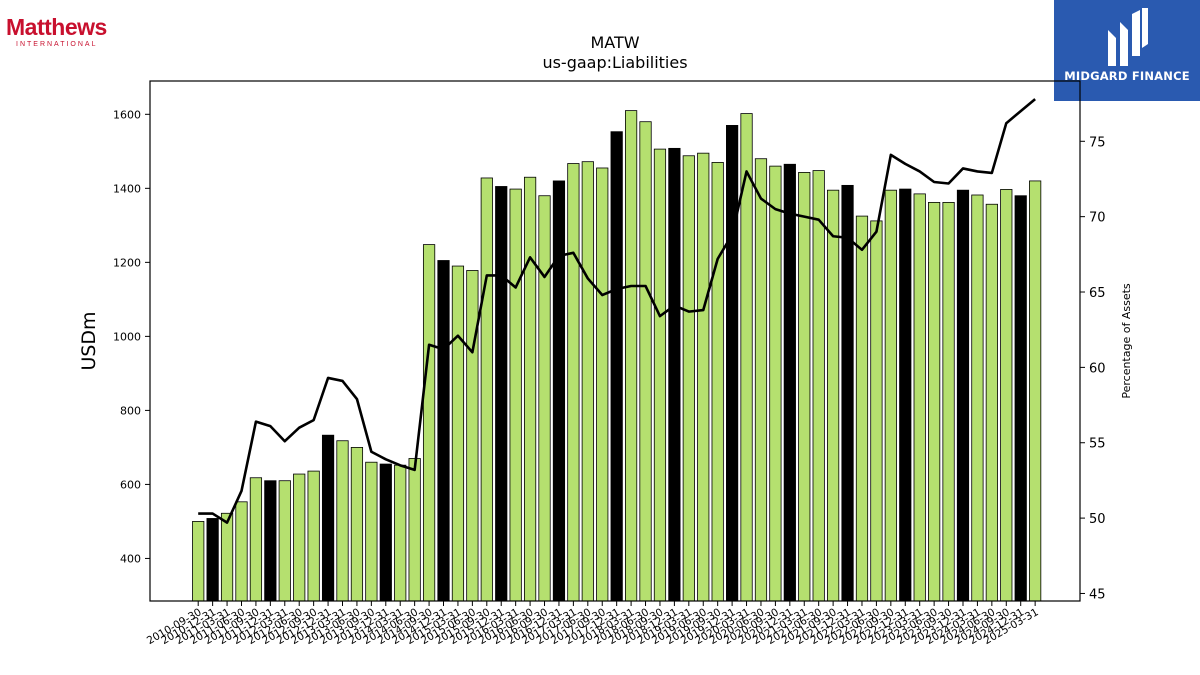 The image size is (1200, 675). Describe the element at coordinates (130, 558) in the screenshot. I see `y-tick-label: 400` at that location.